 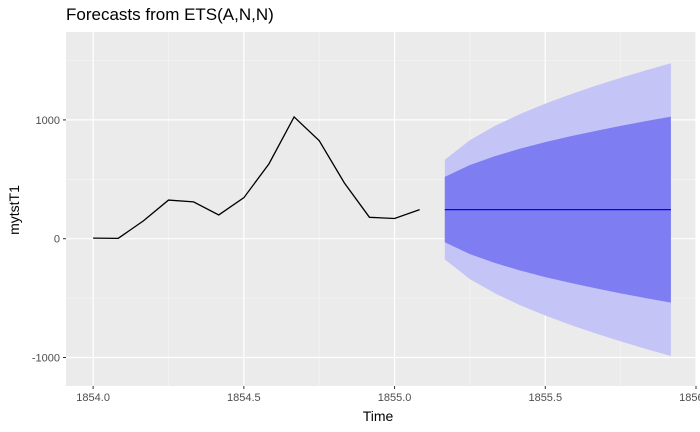 What do you see at coordinates (57, 240) in the screenshot?
I see `y-tick-label: 0` at bounding box center [57, 240].